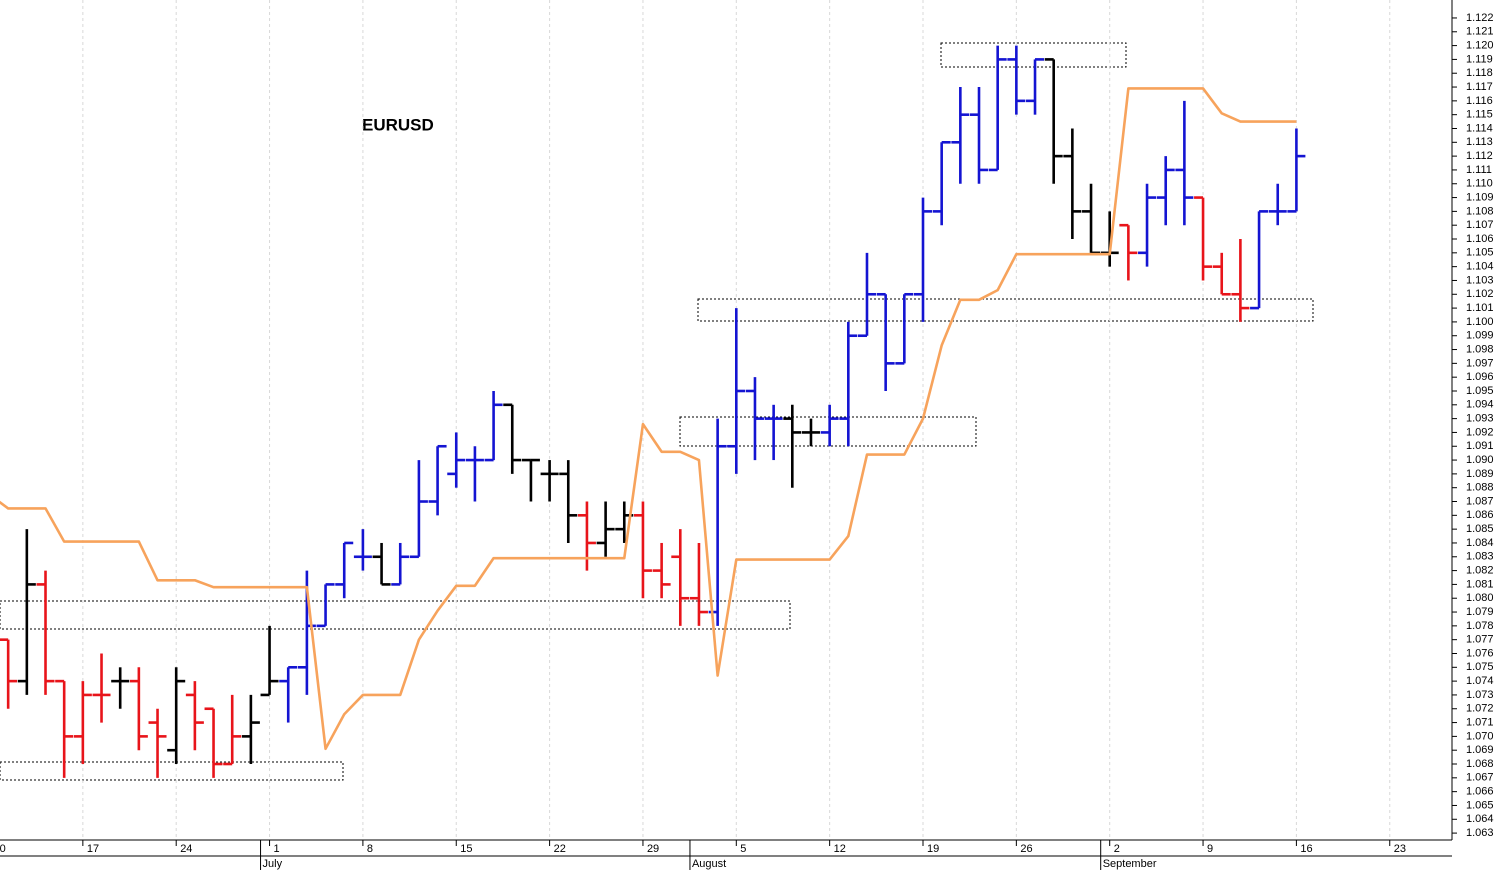  Describe the element at coordinates (1400, 849) in the screenshot. I see `x-tick-label: 23` at that location.